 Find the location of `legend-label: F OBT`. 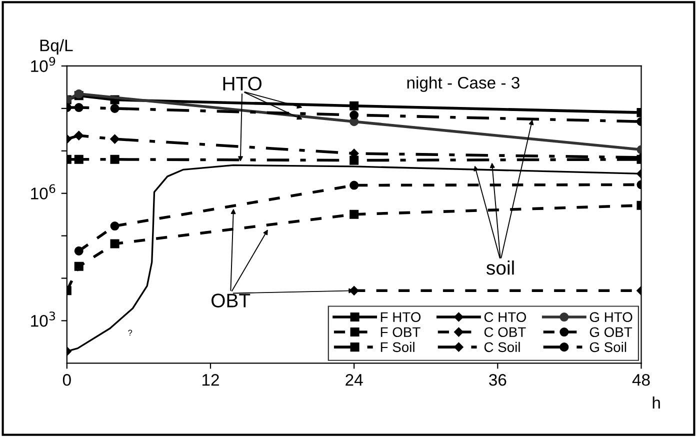

legend-label: F OBT is located at coordinates (400, 332).